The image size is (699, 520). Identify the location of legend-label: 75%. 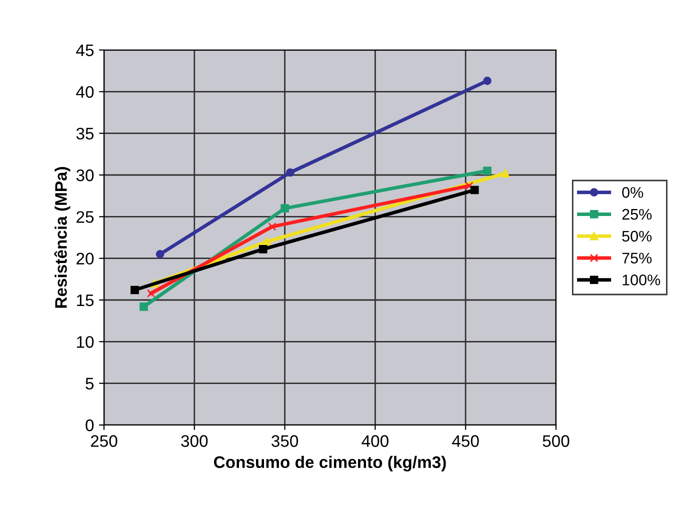
(637, 258).